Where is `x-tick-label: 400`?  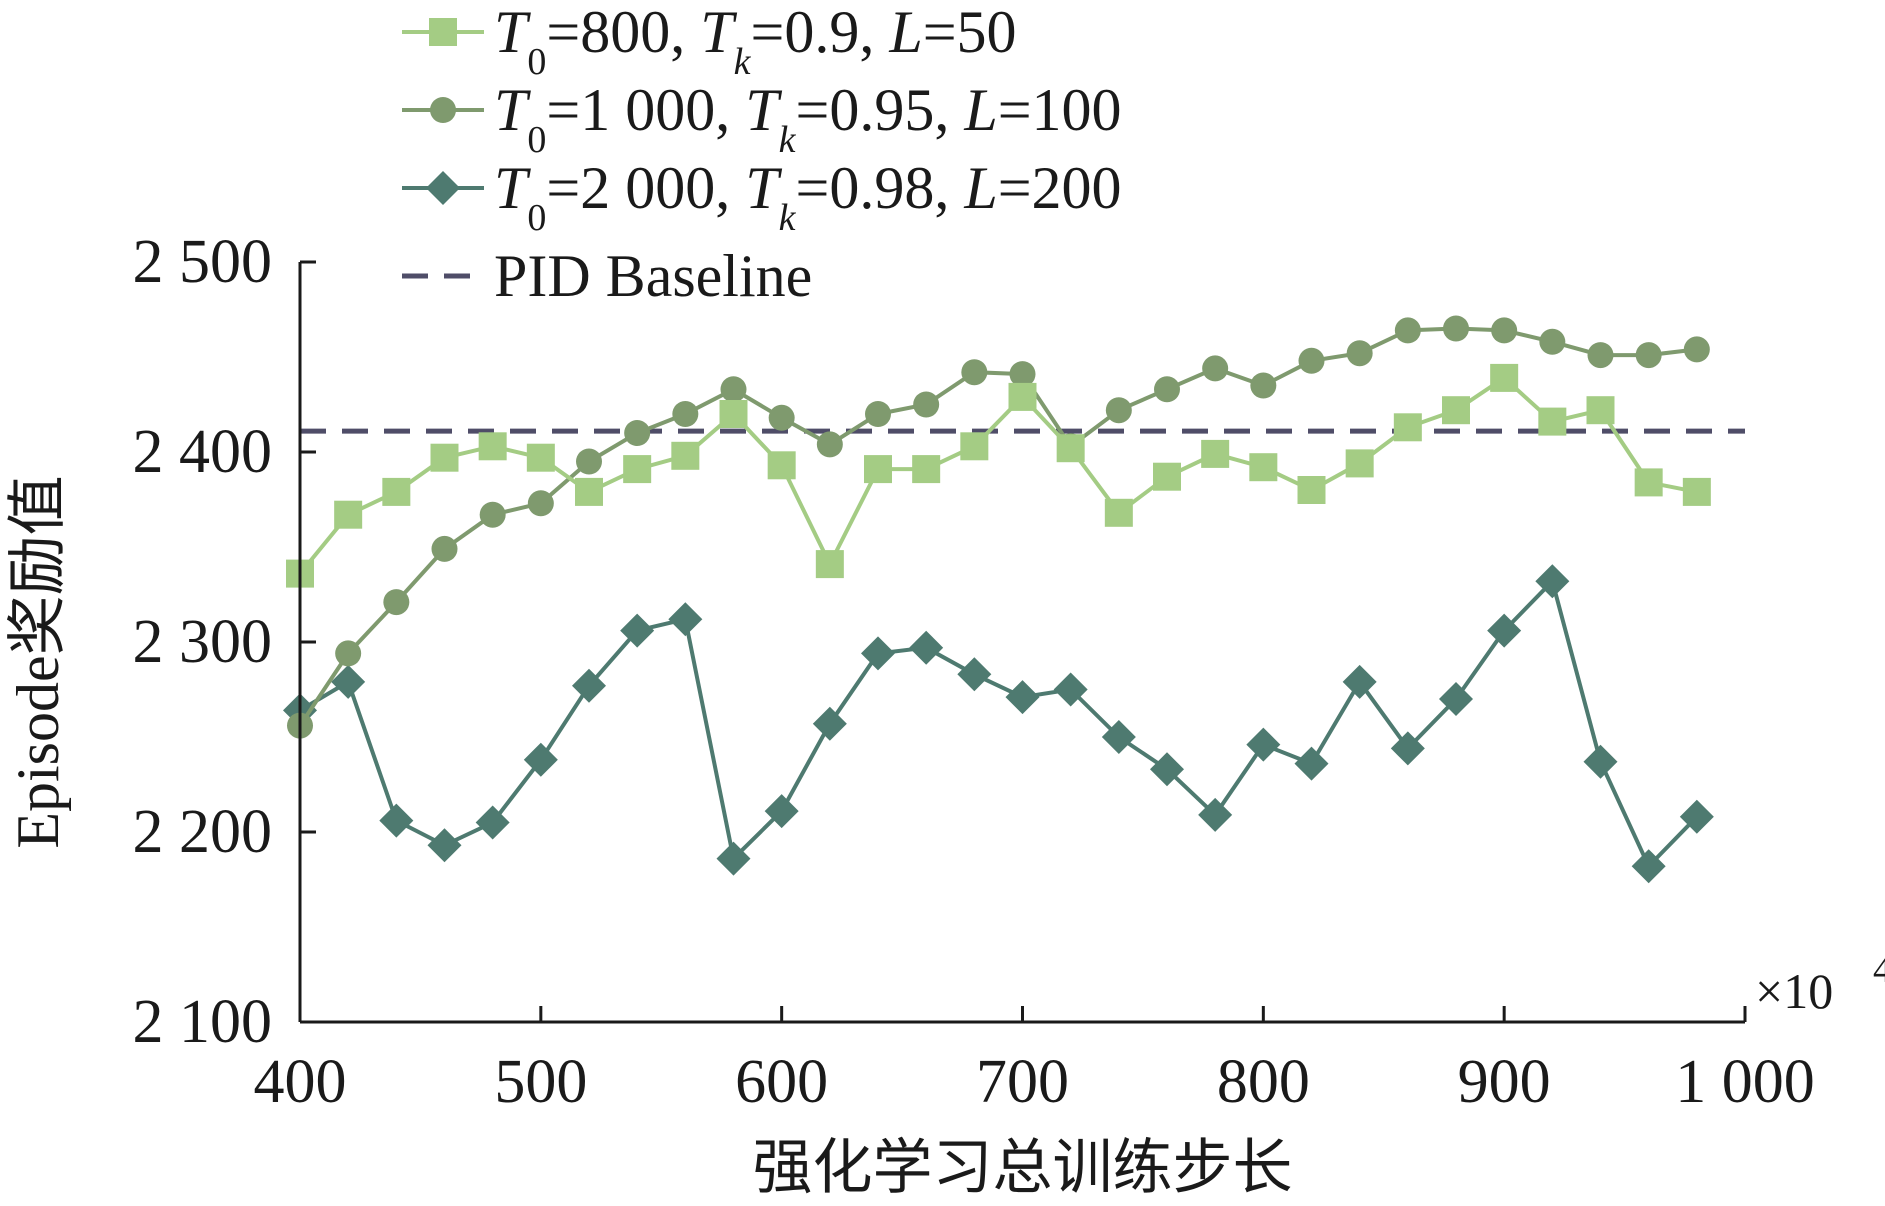
x-tick-label: 400 is located at coordinates (300, 1082).